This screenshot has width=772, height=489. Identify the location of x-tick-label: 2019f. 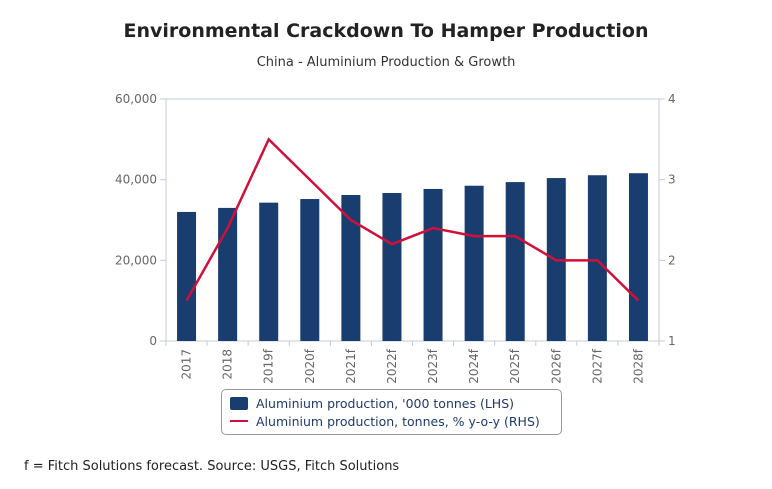
(269, 366).